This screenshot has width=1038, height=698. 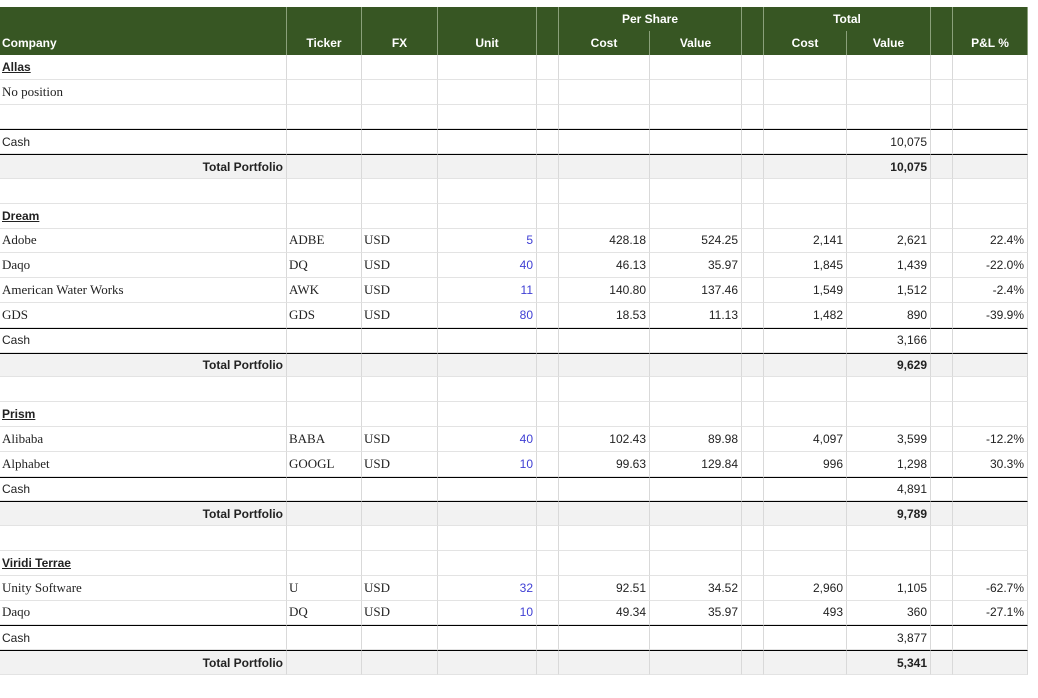 I want to click on cell-pnl: -12.2%, so click(x=990, y=439).